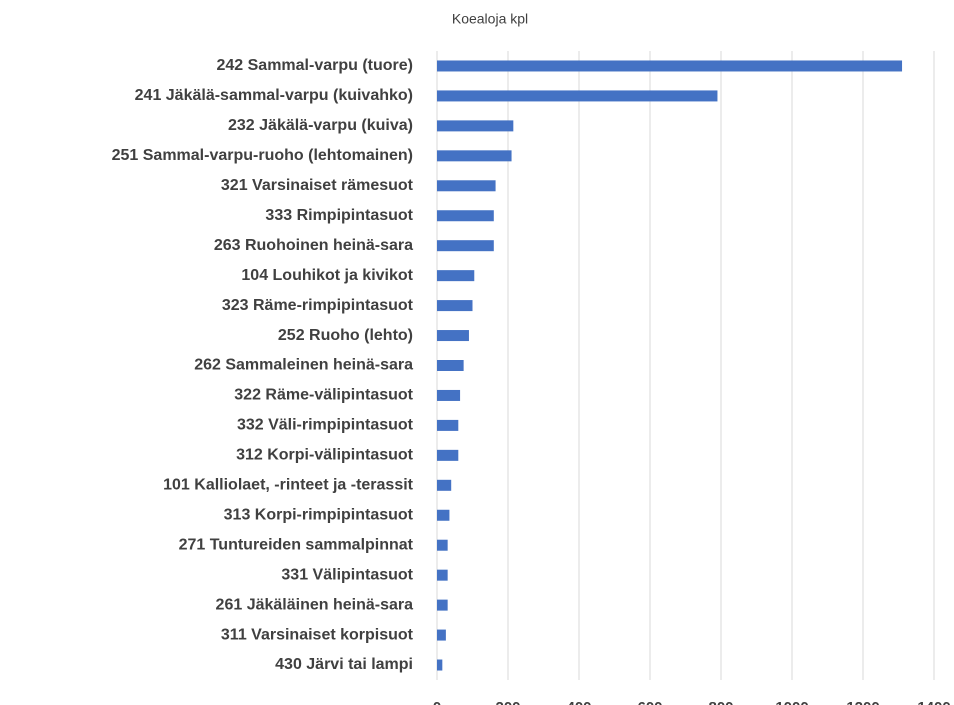 The image size is (954, 705). Describe the element at coordinates (339, 215) in the screenshot. I see `y-tick-label: 333 Rimpipintasuot` at that location.